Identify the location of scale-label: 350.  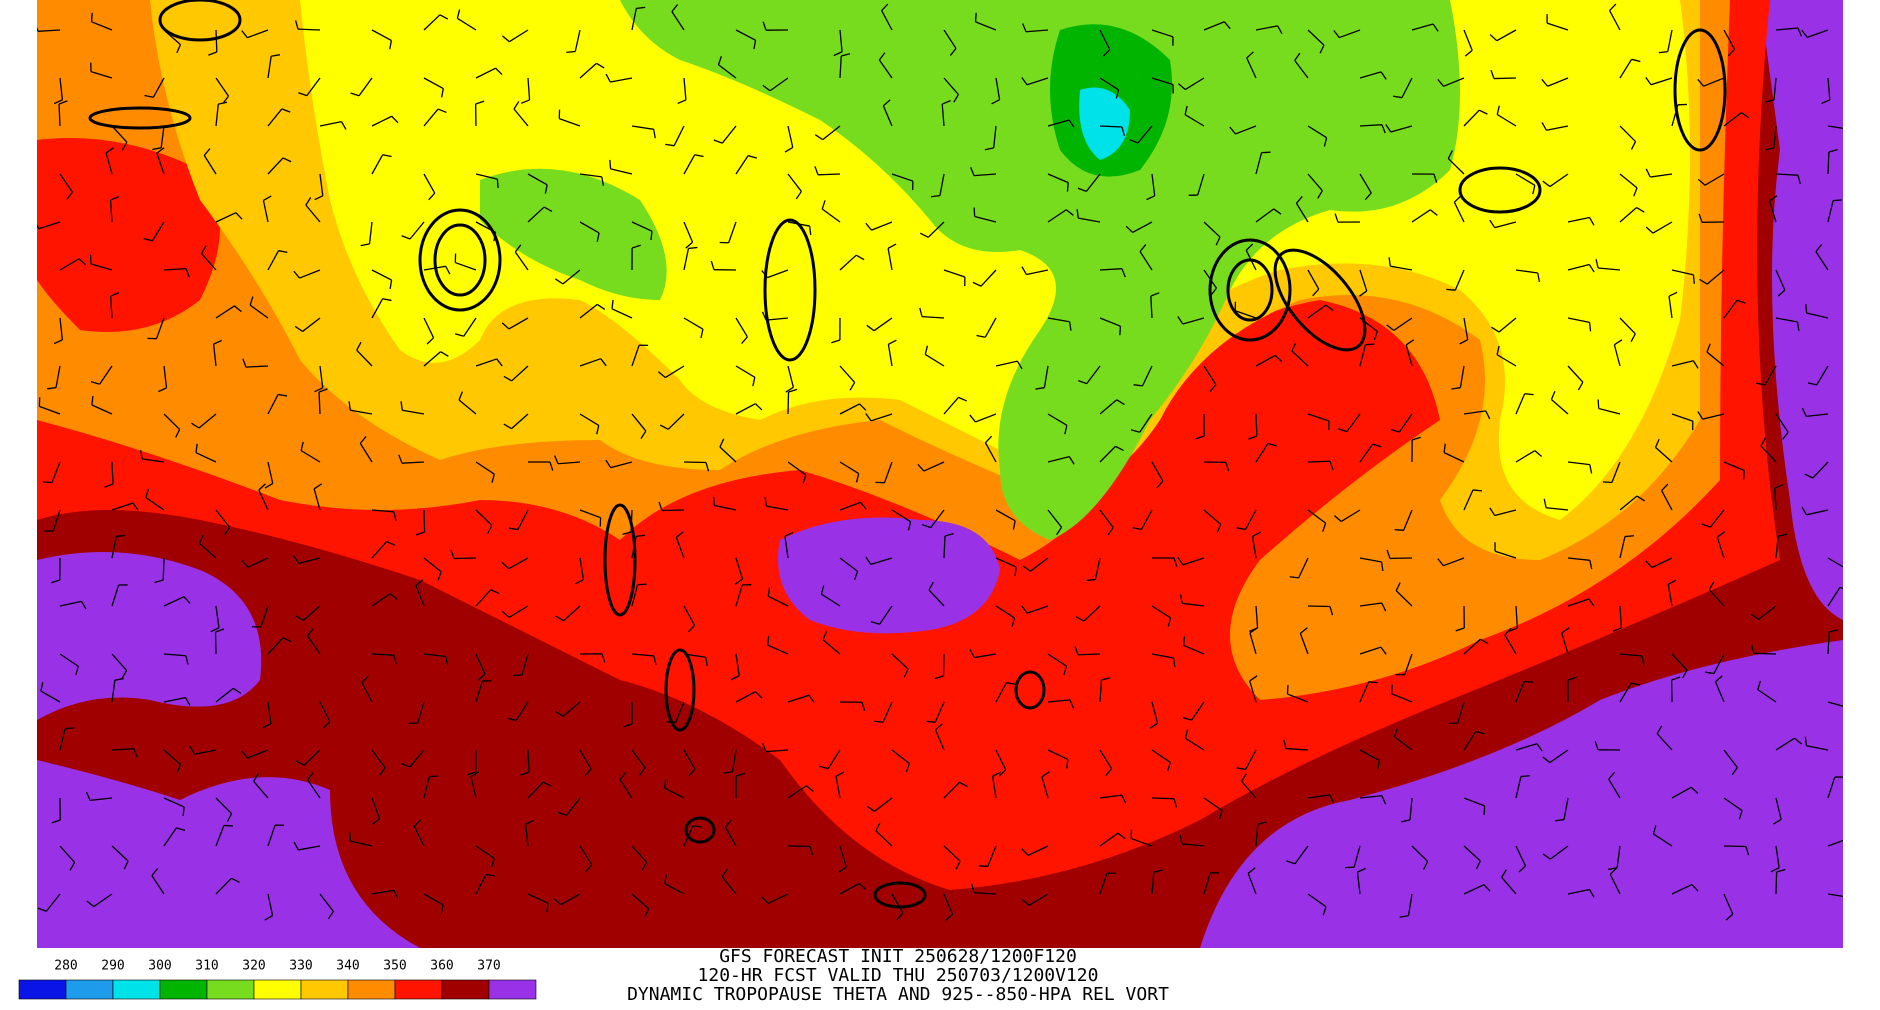
(394, 966).